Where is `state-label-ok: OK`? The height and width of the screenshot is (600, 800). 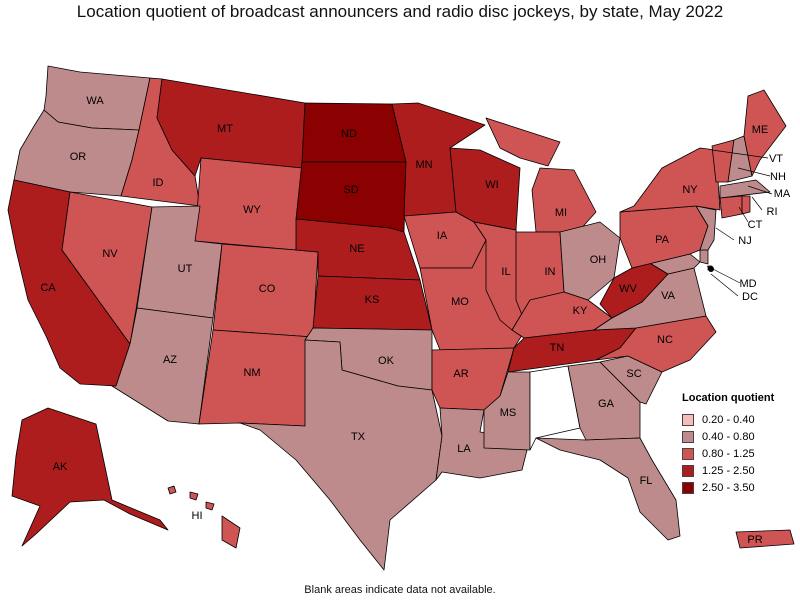 state-label-ok: OK is located at coordinates (386, 361).